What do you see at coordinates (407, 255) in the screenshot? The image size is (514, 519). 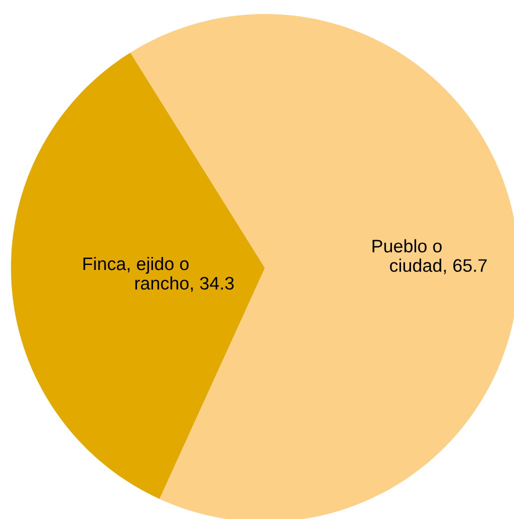 I see `slice-label: Pueblo o ciudad` at bounding box center [407, 255].